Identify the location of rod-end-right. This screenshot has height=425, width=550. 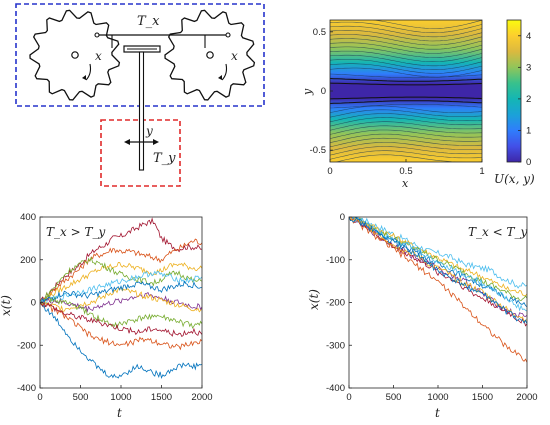
(228, 35).